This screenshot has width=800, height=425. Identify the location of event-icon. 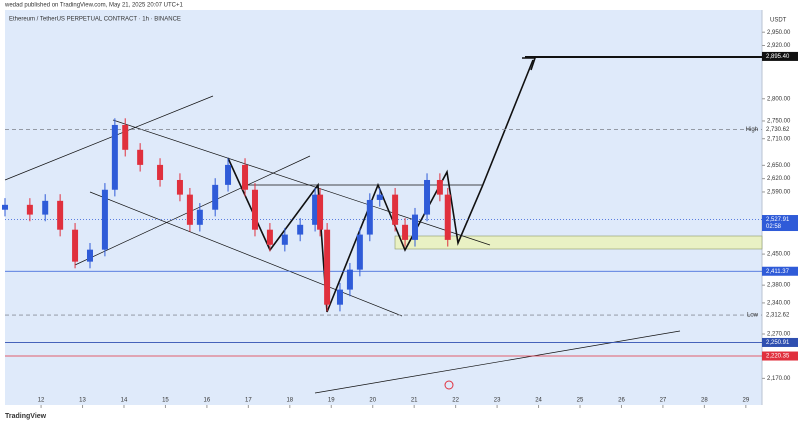
(449, 385).